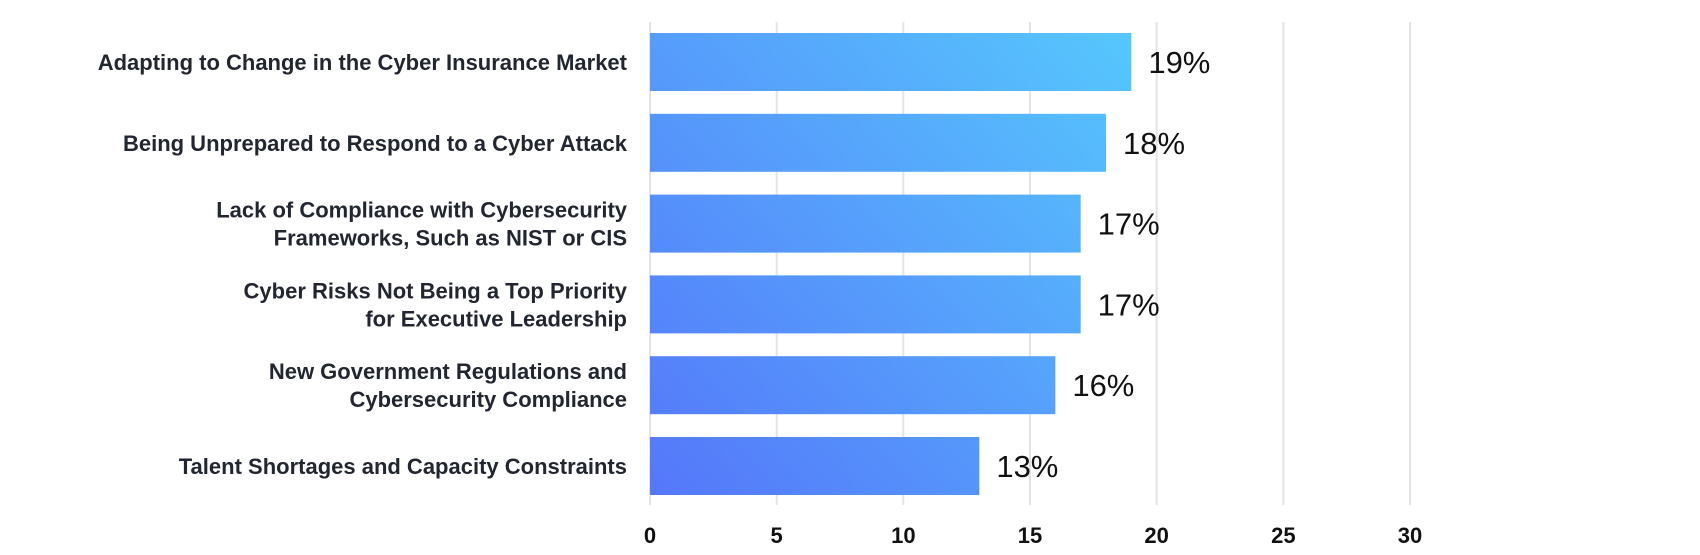  I want to click on x-tick-label: 10, so click(903, 535).